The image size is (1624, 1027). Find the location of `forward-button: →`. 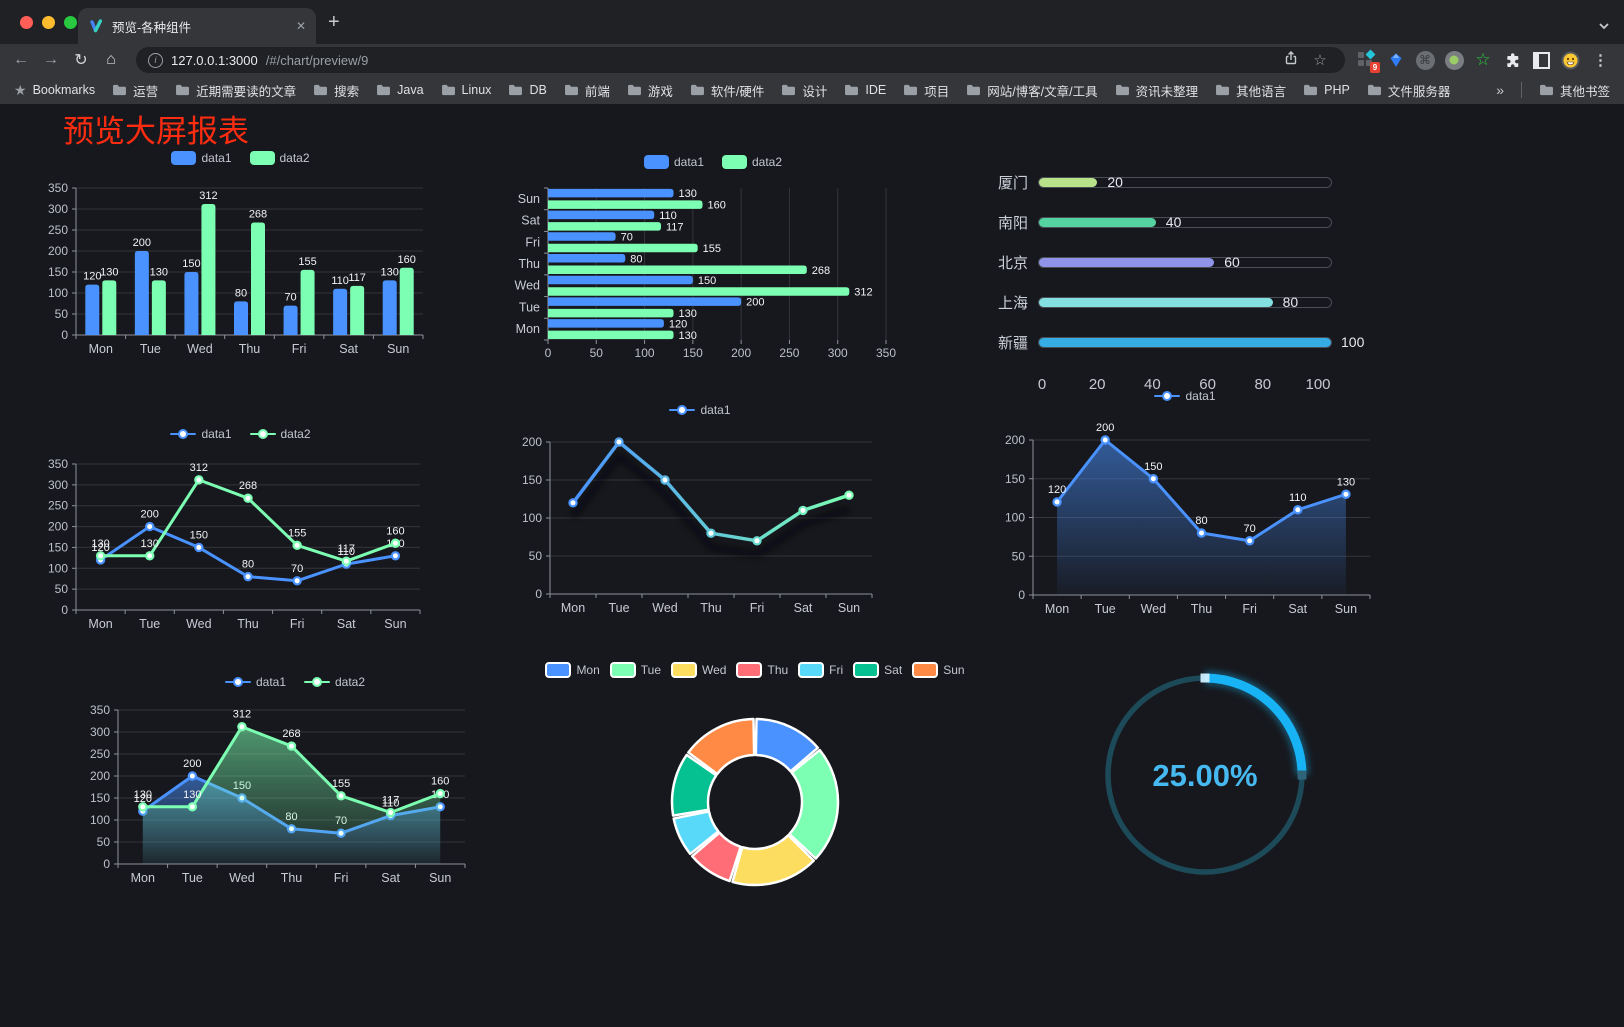

forward-button: → is located at coordinates (51, 59).